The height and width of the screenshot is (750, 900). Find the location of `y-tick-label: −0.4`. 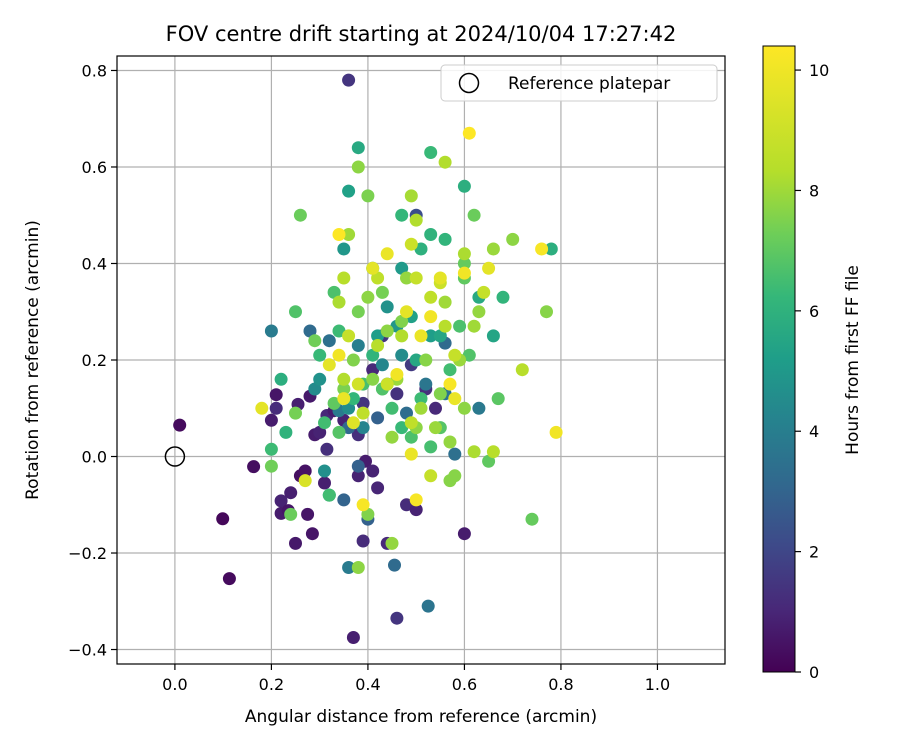

y-tick-label: −0.4 is located at coordinates (87, 650).